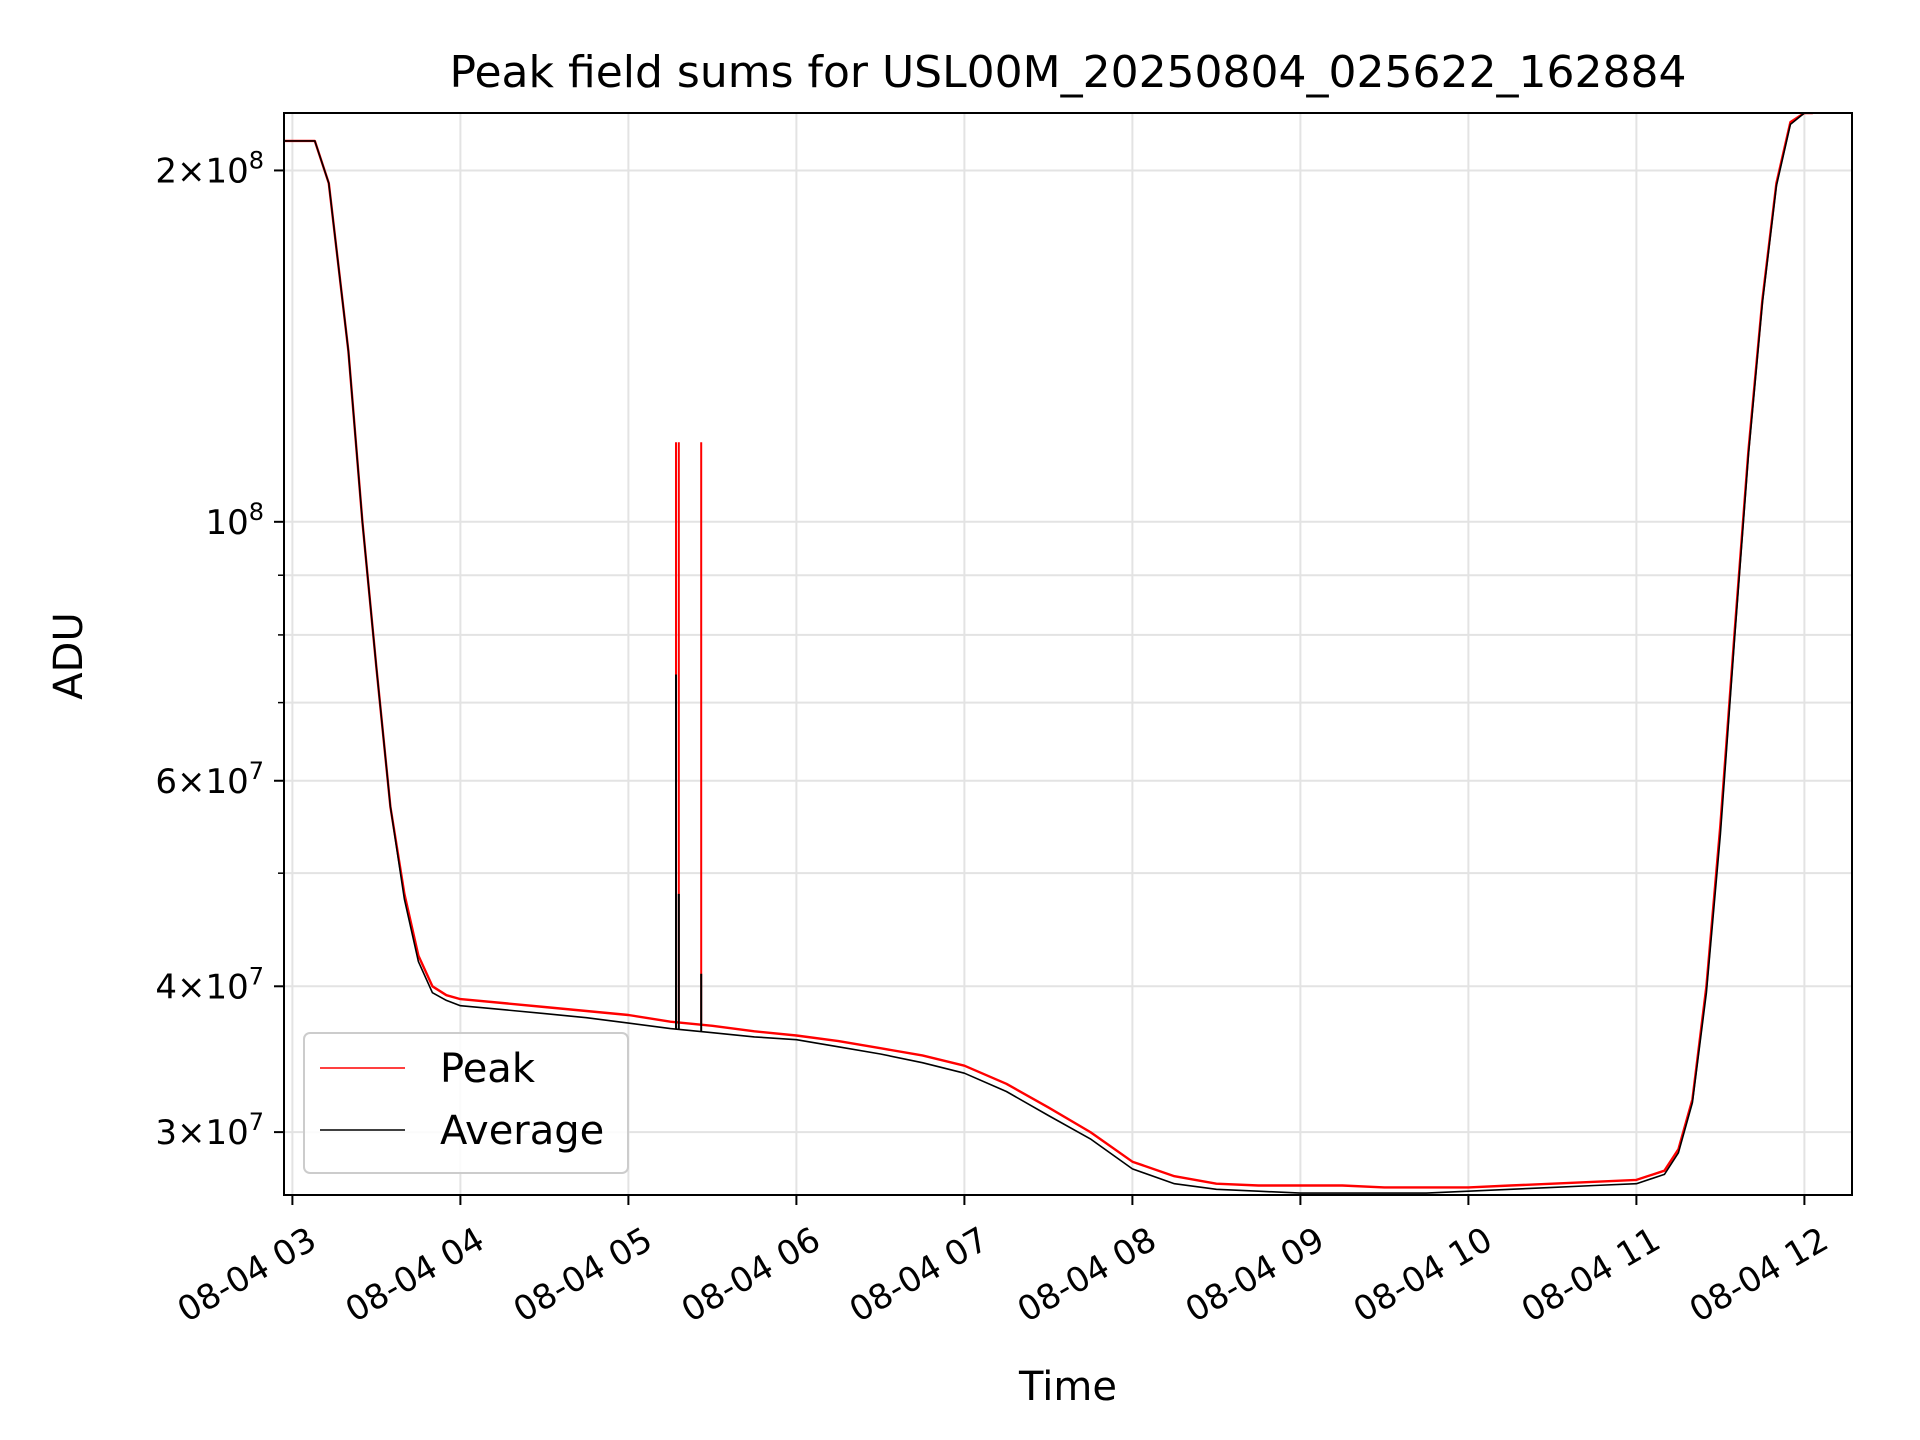 This screenshot has height=1440, width=1920. What do you see at coordinates (209, 779) in the screenshot?
I see `y-tick-label: 6×107` at bounding box center [209, 779].